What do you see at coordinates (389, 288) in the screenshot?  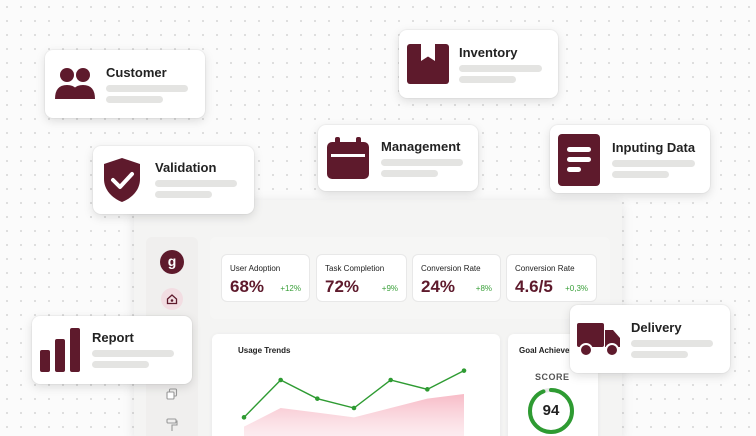 I see `metric-delta: +9%` at bounding box center [389, 288].